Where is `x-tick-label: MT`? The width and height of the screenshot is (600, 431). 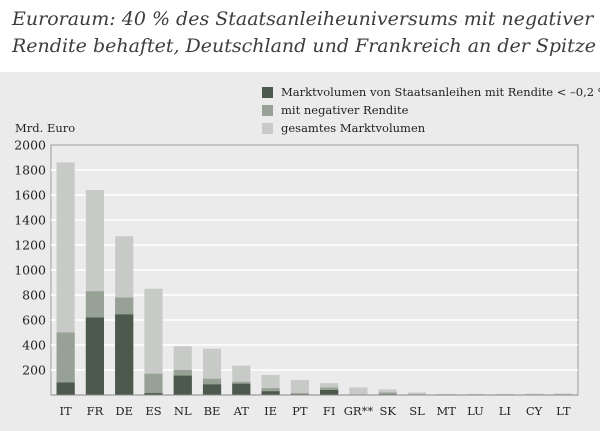
x-tick-label: MT is located at coordinates (447, 411).